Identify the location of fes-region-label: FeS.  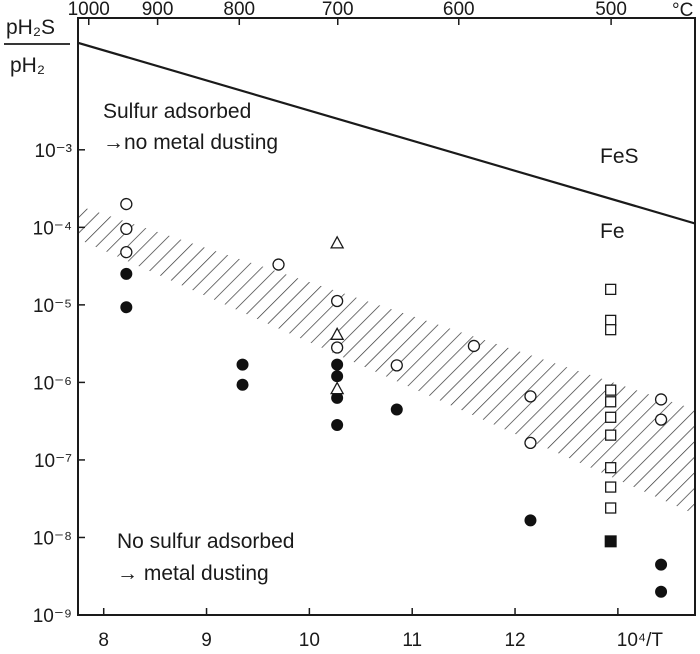
(619, 156).